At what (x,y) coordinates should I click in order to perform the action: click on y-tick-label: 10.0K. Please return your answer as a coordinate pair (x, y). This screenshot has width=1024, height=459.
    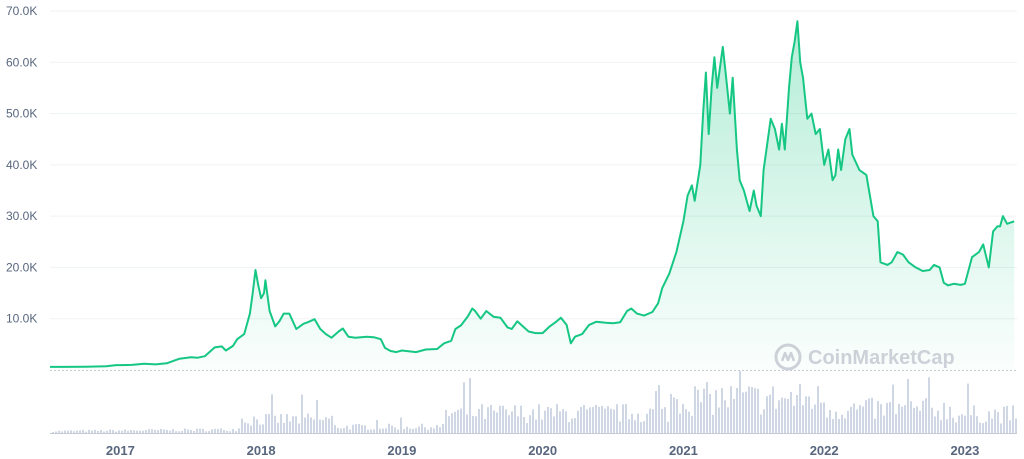
    Looking at the image, I should click on (21, 319).